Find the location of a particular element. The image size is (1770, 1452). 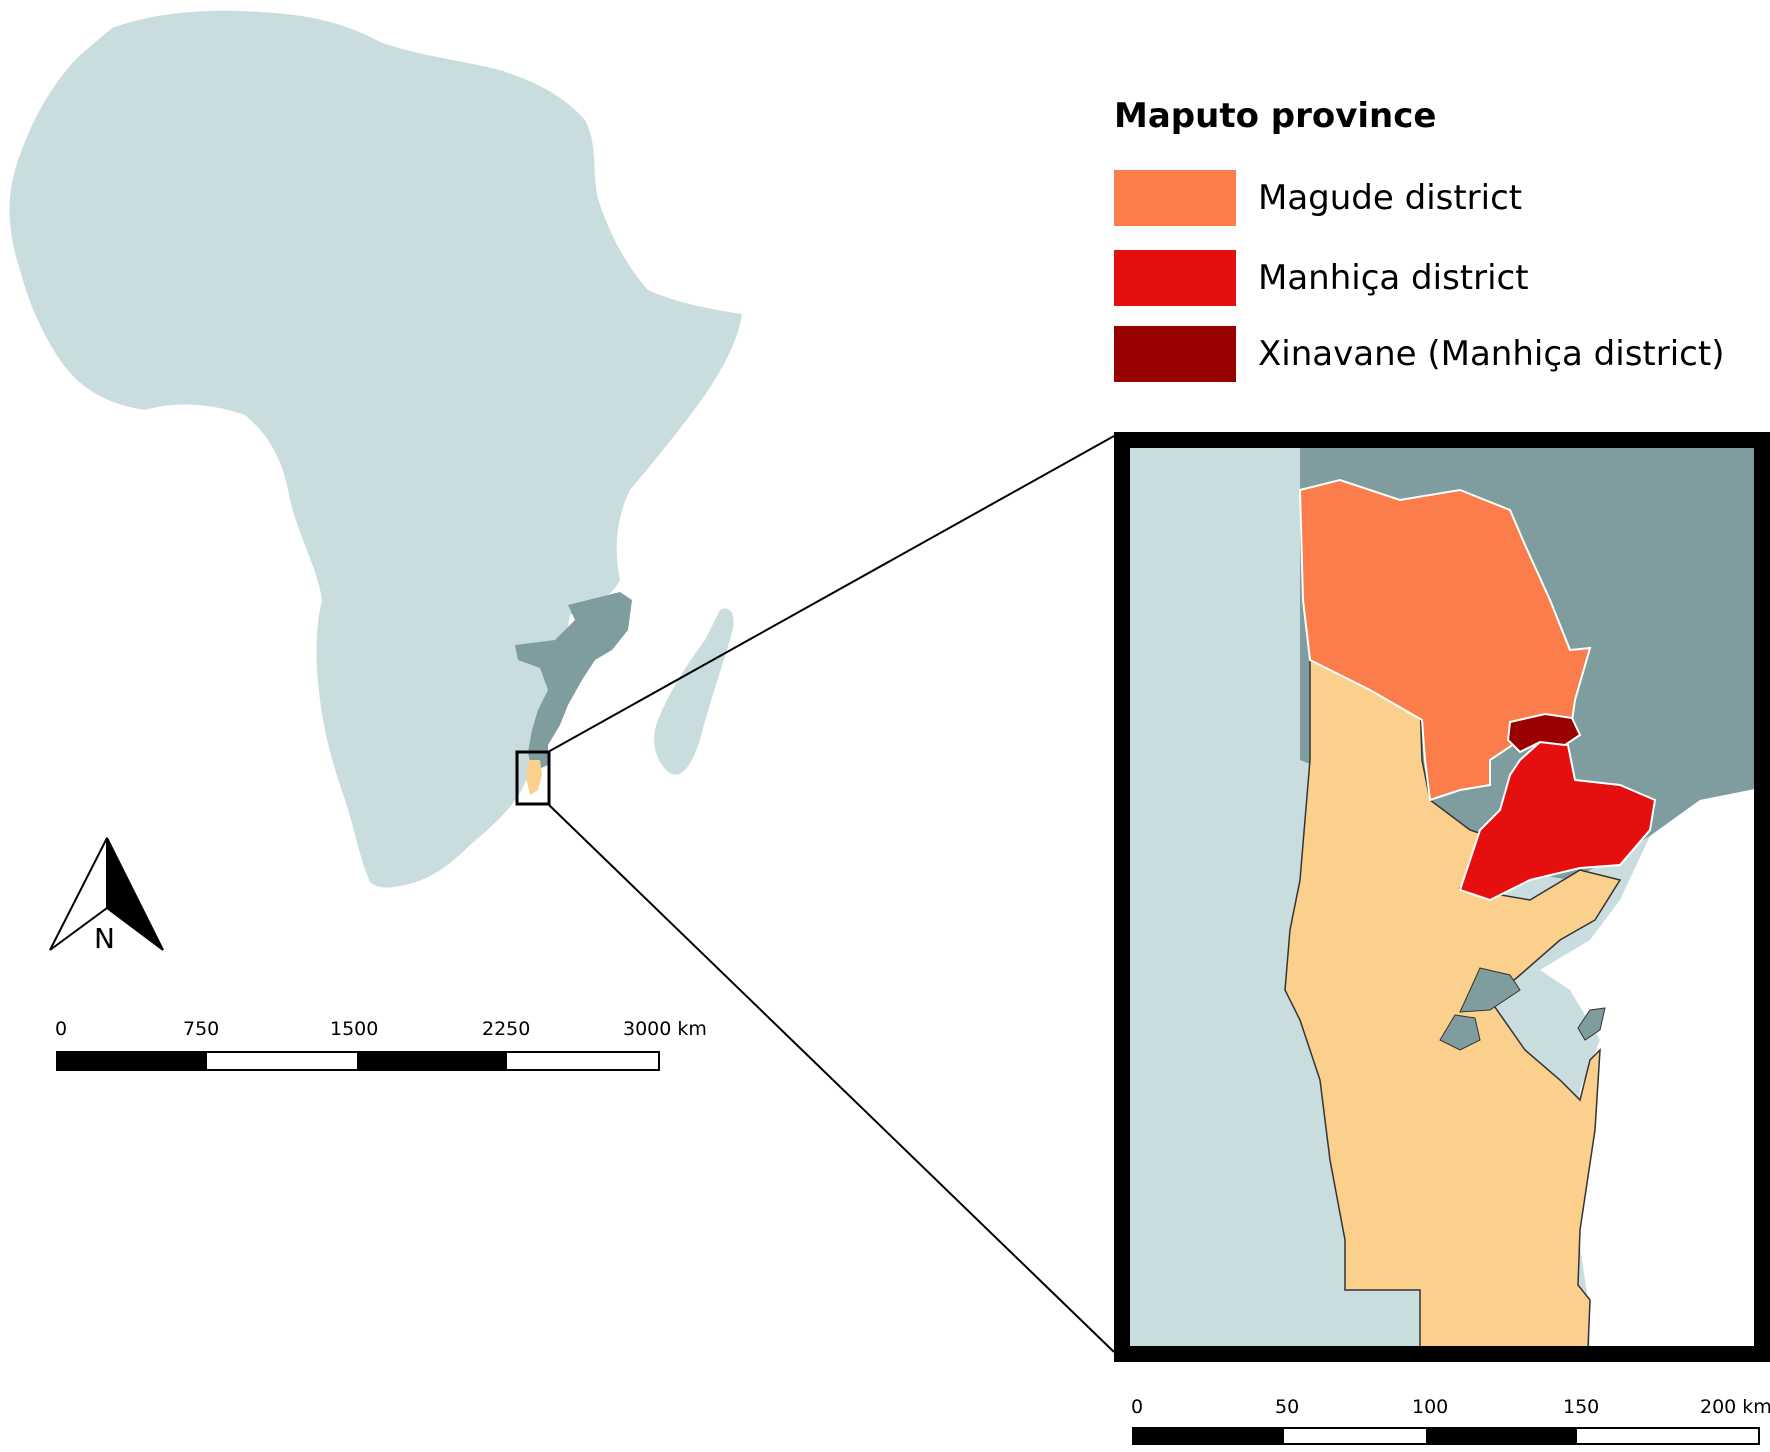

inset-locator-box is located at coordinates (533, 778).